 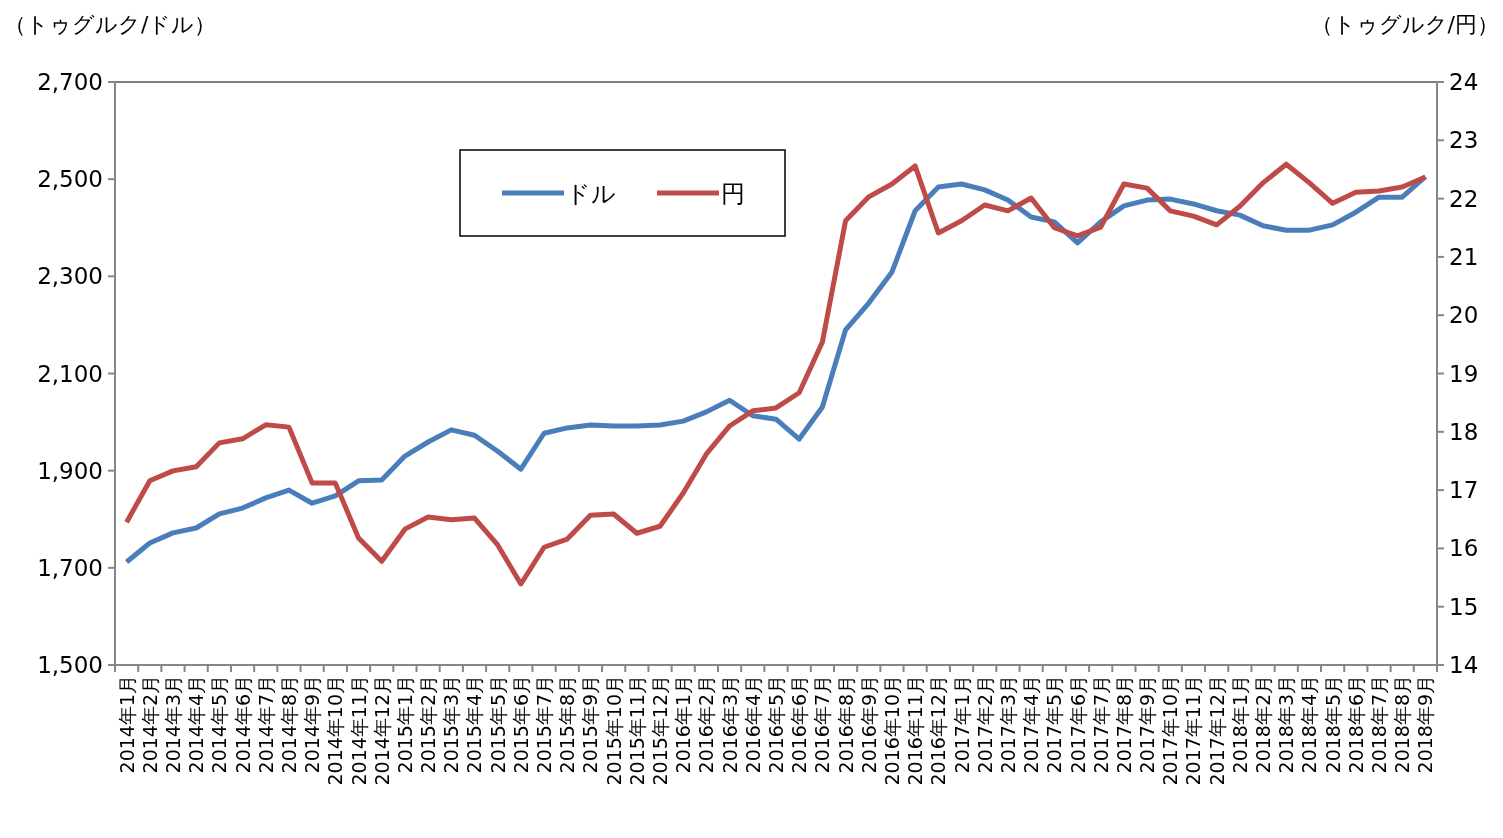 I want to click on x-tick-label: 2015年10月, so click(x=613, y=730).